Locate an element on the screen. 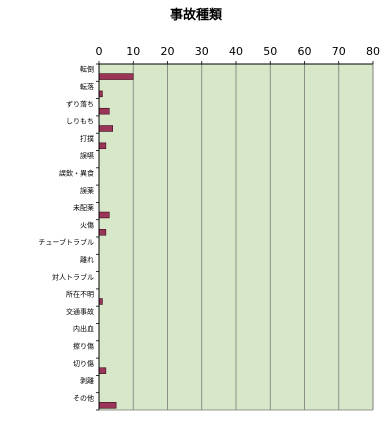 Image resolution: width=392 pixels, height=424 pixels. x-axis-tick-labels: 0 10 20 30 40 50 60 70 80 is located at coordinates (238, 51).